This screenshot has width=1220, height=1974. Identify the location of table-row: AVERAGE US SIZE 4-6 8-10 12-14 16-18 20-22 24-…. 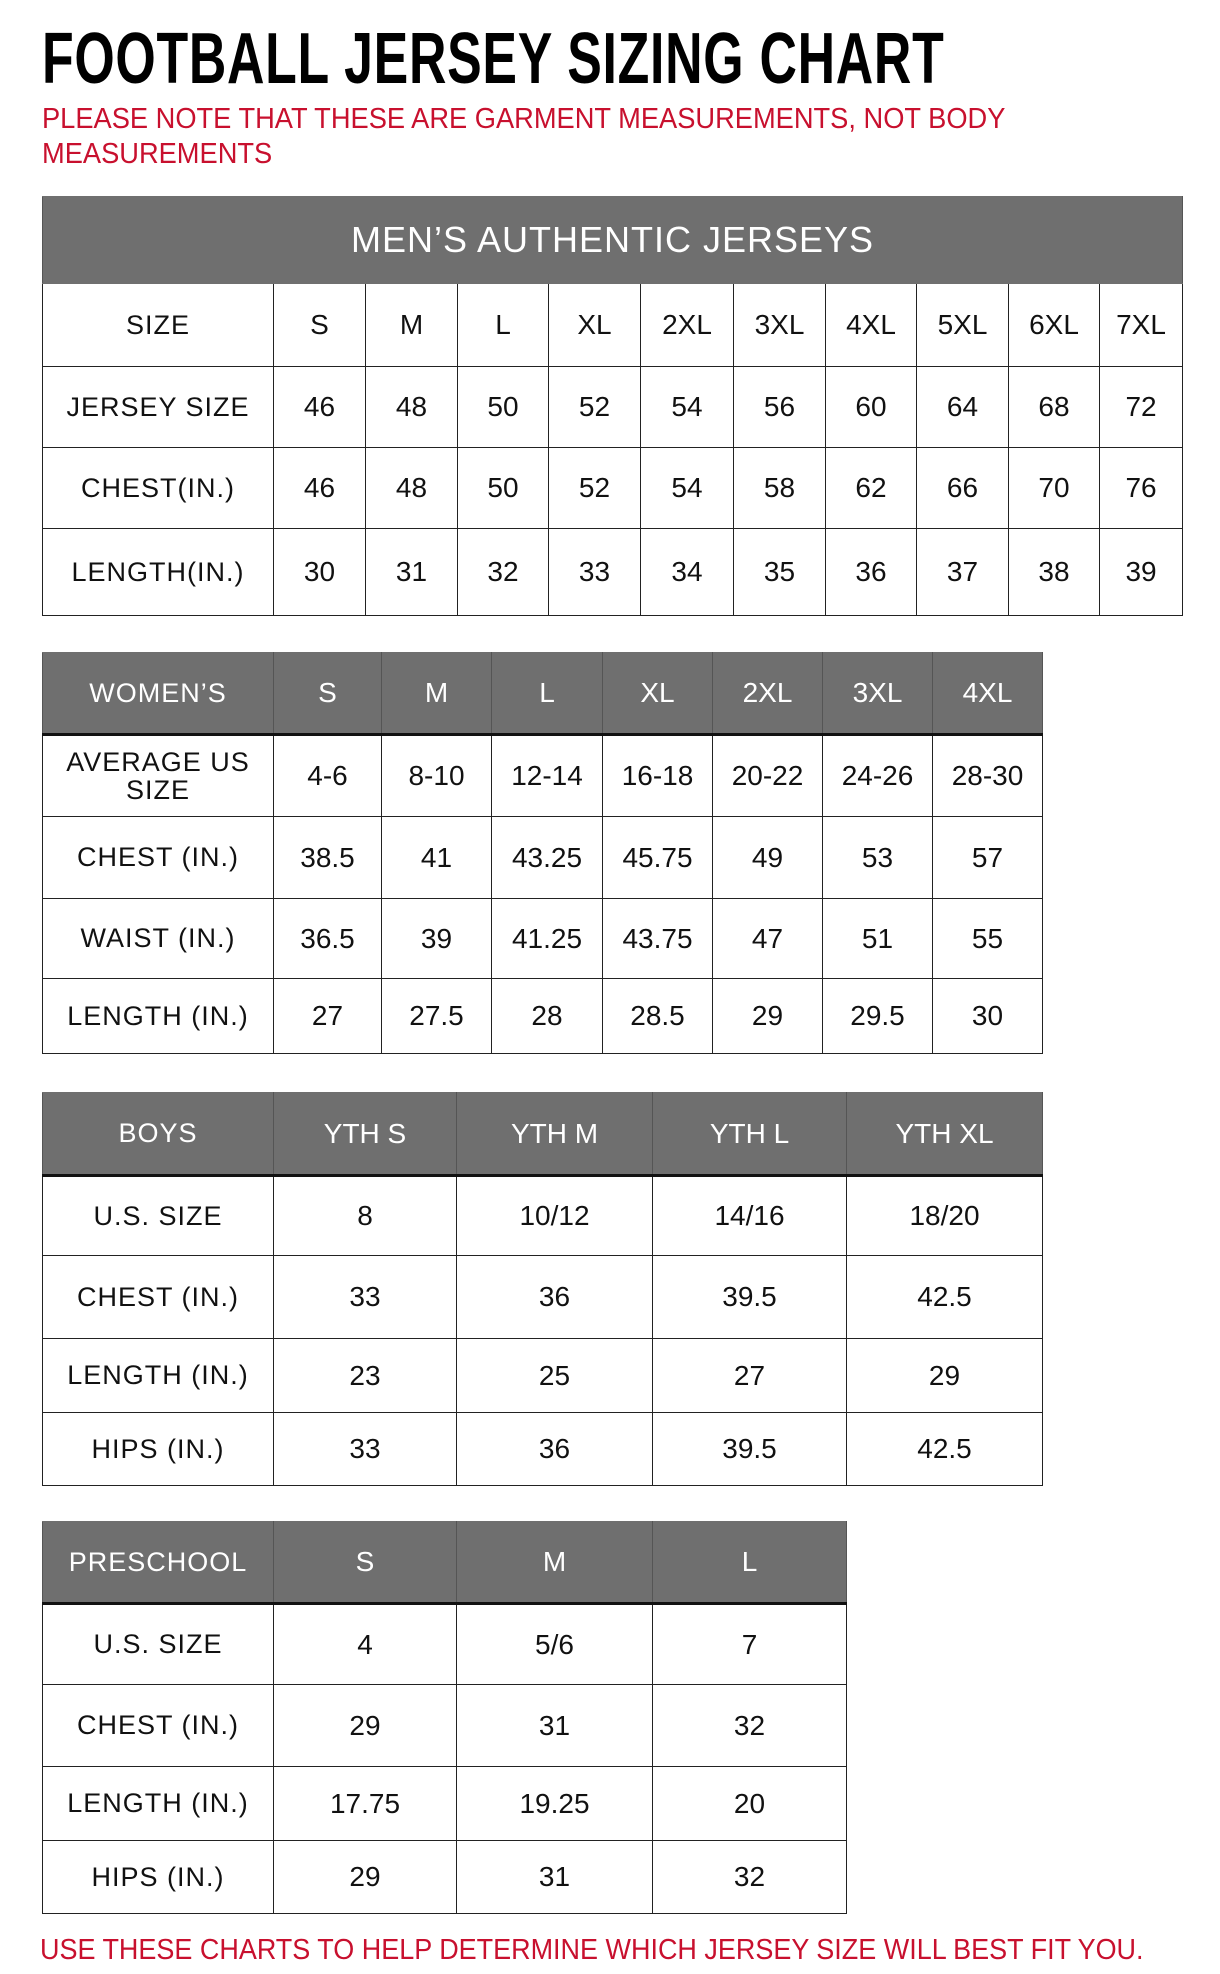
(542, 775).